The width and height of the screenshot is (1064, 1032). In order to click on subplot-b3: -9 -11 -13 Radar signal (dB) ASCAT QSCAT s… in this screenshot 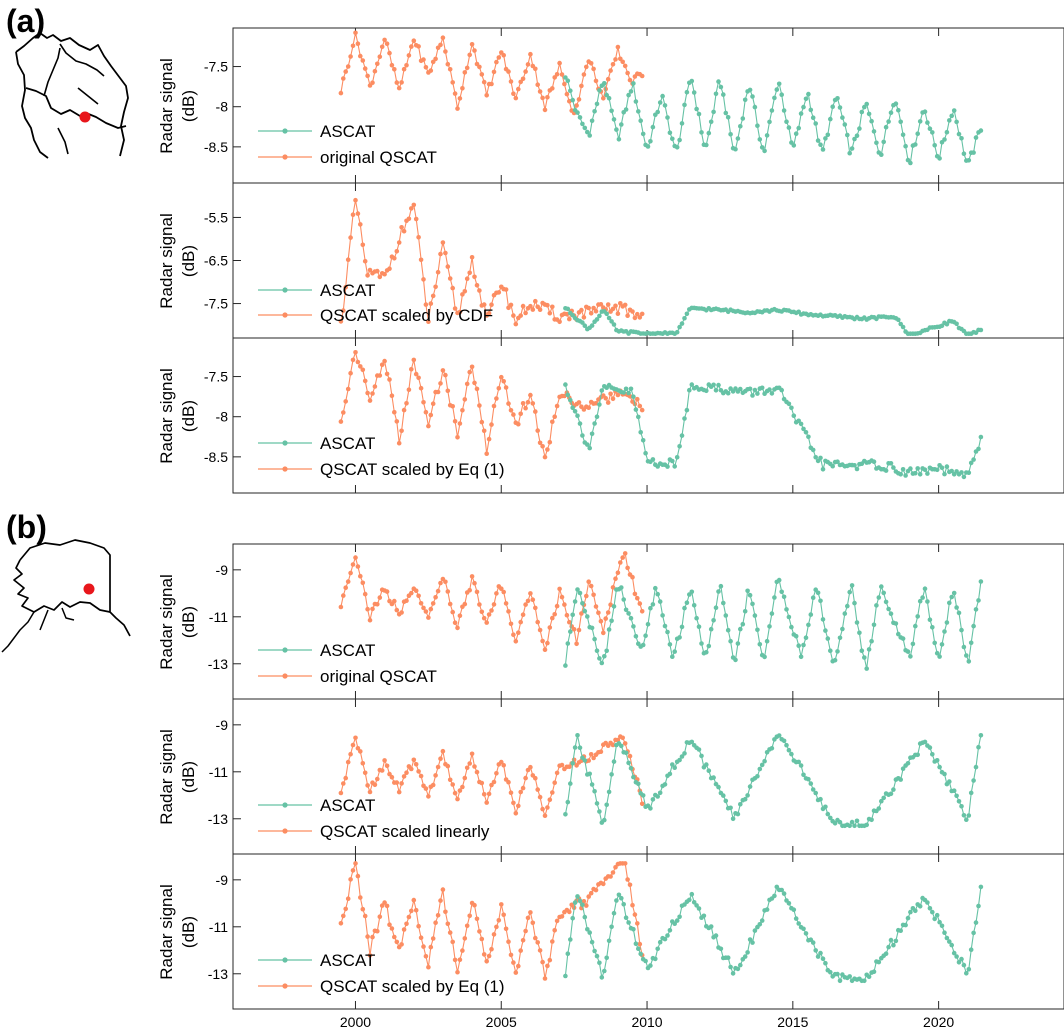, I will do `click(610, 931)`.